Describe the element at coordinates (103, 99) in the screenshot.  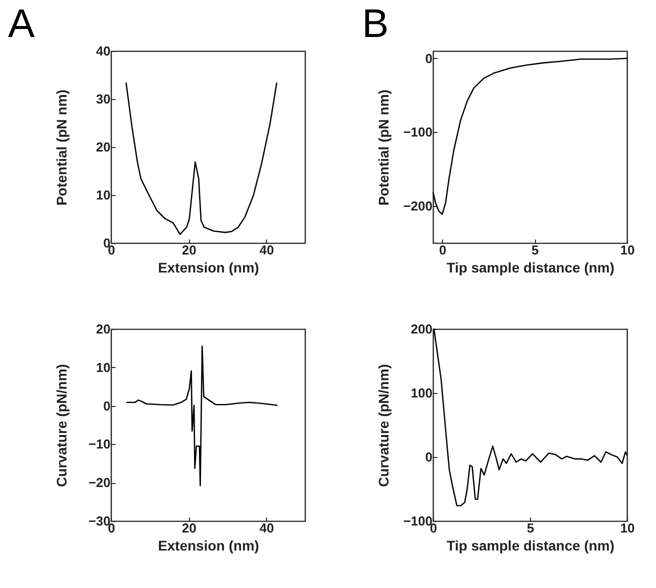
I see `y-tick-label: 30` at that location.